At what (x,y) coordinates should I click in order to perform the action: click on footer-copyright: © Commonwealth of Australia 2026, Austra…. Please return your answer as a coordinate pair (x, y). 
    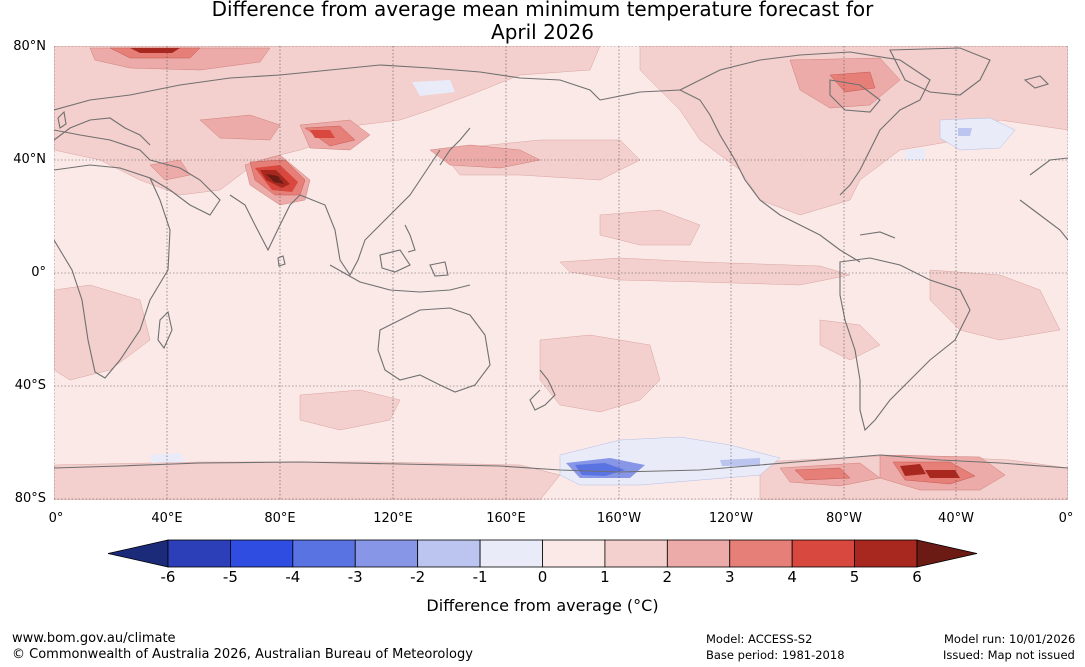
    Looking at the image, I should click on (242, 654).